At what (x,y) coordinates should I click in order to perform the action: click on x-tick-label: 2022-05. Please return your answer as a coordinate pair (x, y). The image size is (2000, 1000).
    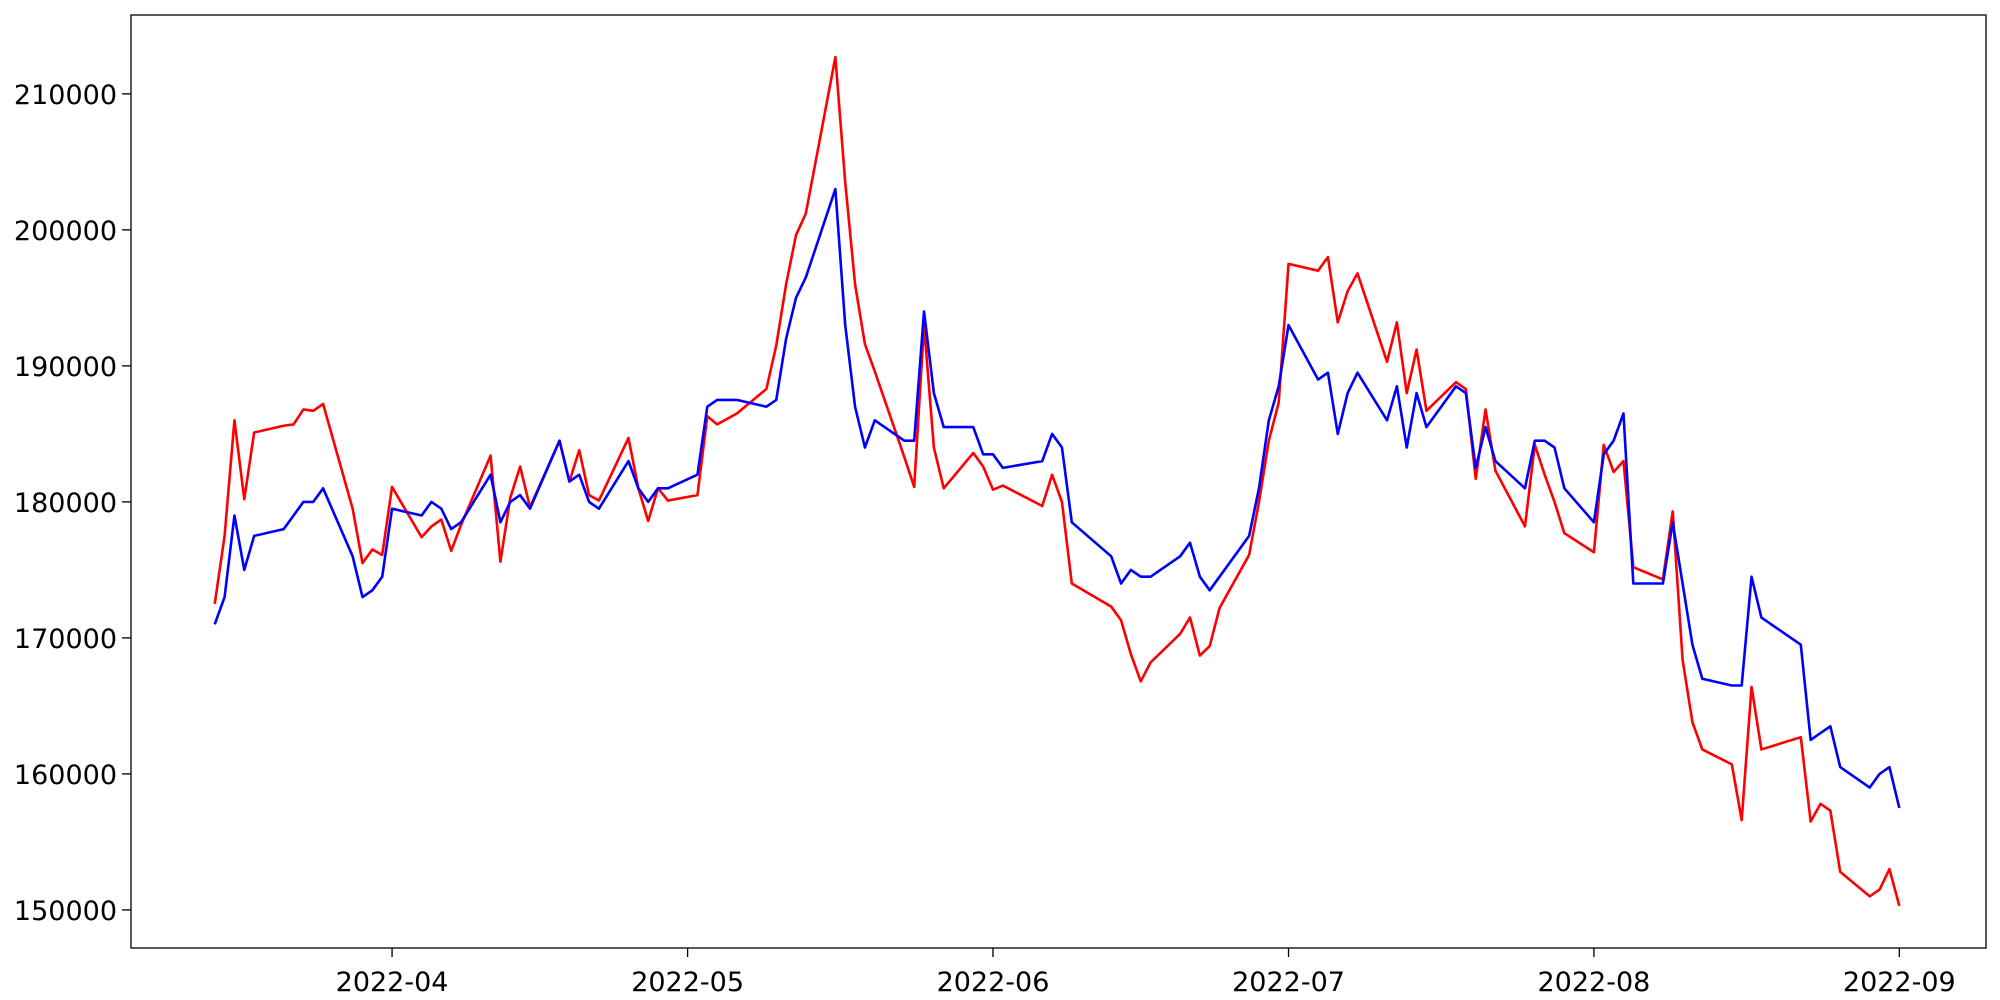
    Looking at the image, I should click on (687, 982).